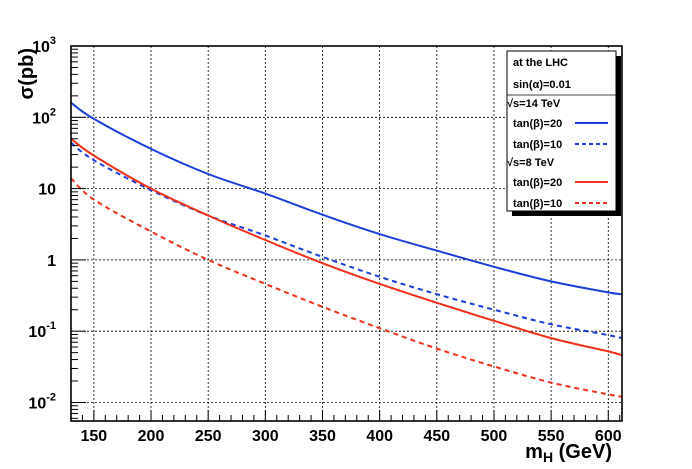  Describe the element at coordinates (53, 41) in the screenshot. I see `y-tick-label-exponent: 3` at that location.